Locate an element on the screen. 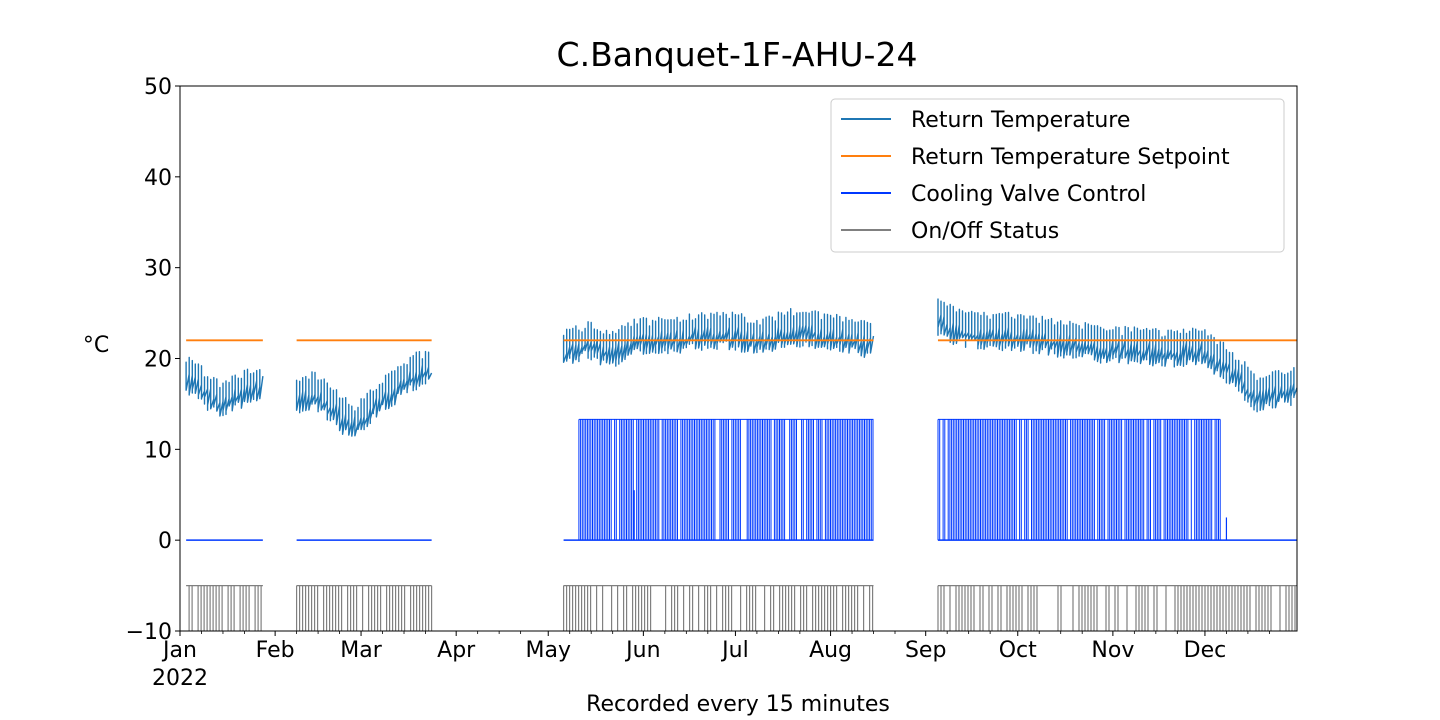 Image resolution: width=1440 pixels, height=720 pixels. legend-label: Return Temperature is located at coordinates (1020, 120).